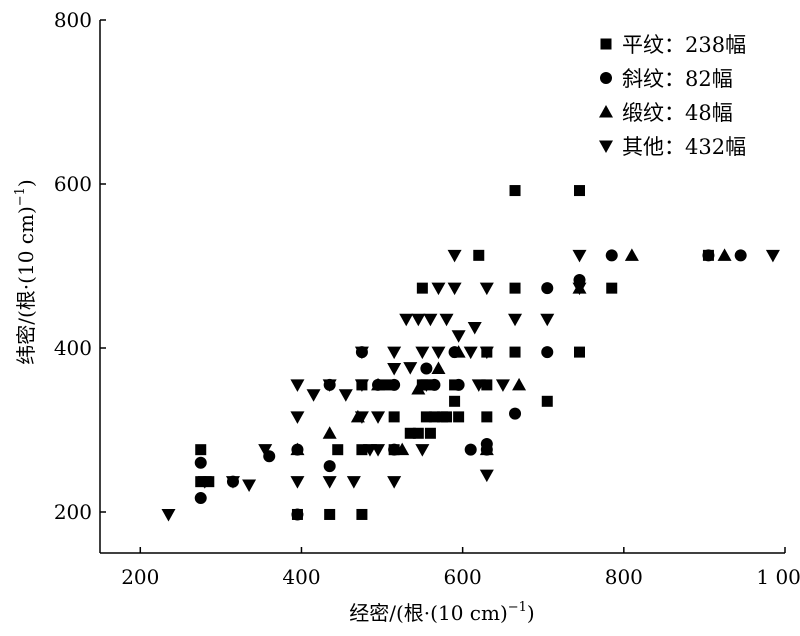 The width and height of the screenshot is (800, 636). Describe the element at coordinates (606, 111) in the screenshot. I see `legend-marker-triangle-up` at that location.